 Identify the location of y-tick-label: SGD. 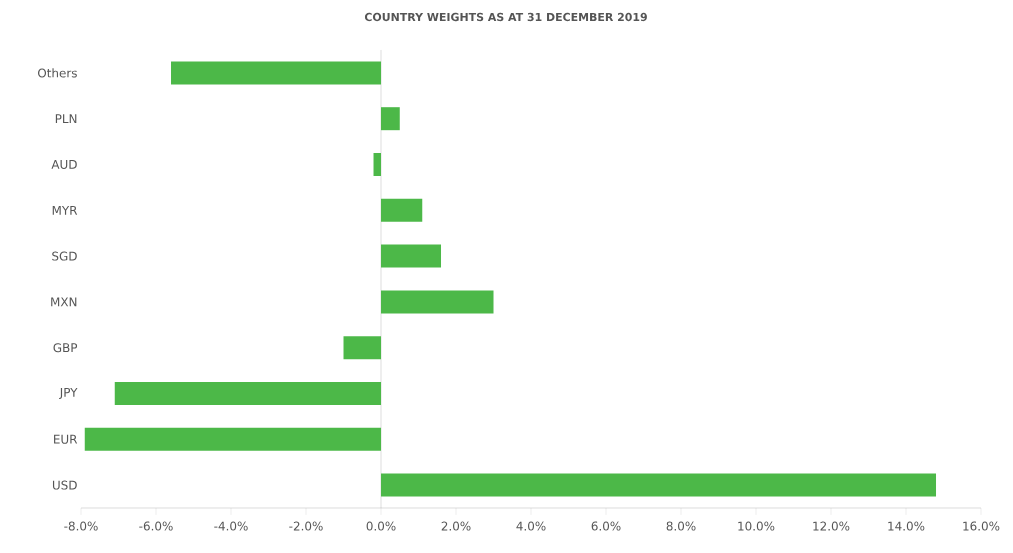
(64, 256).